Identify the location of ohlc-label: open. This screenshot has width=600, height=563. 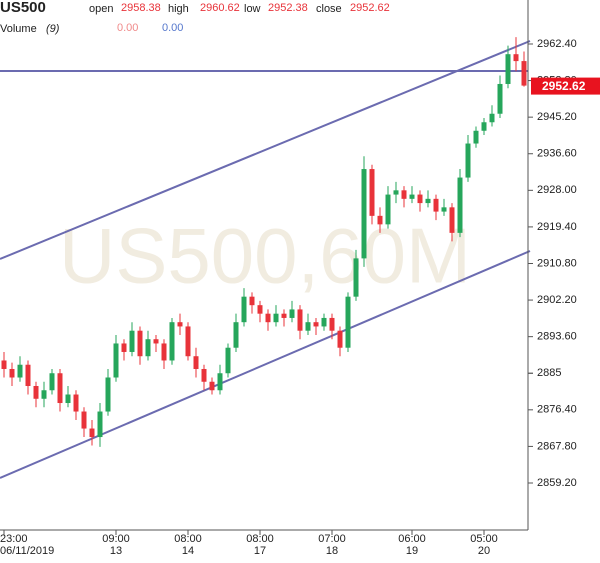
(101, 9).